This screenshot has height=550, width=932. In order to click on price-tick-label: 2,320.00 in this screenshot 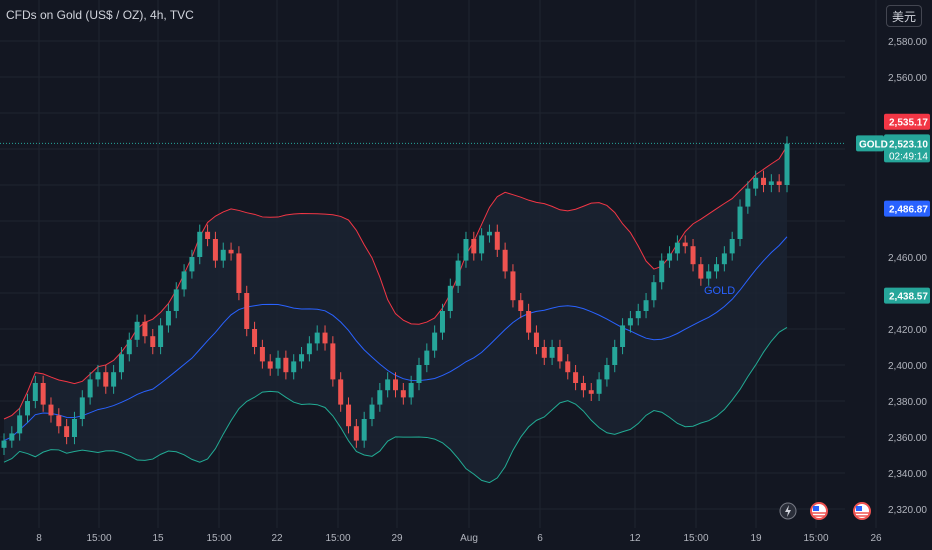, I will do `click(907, 510)`.